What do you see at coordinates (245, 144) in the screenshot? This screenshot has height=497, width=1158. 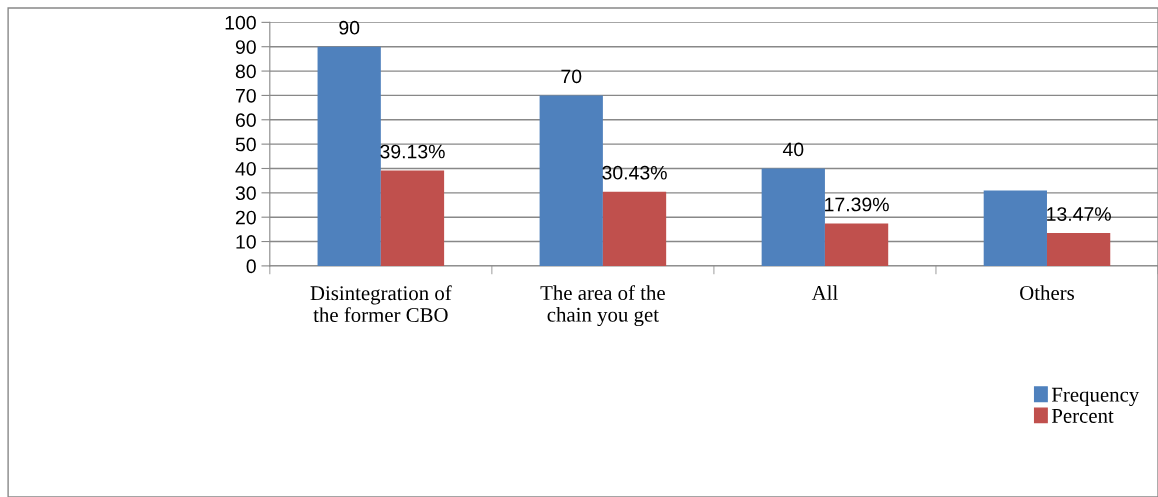 I see `y-tick-label: 50` at bounding box center [245, 144].